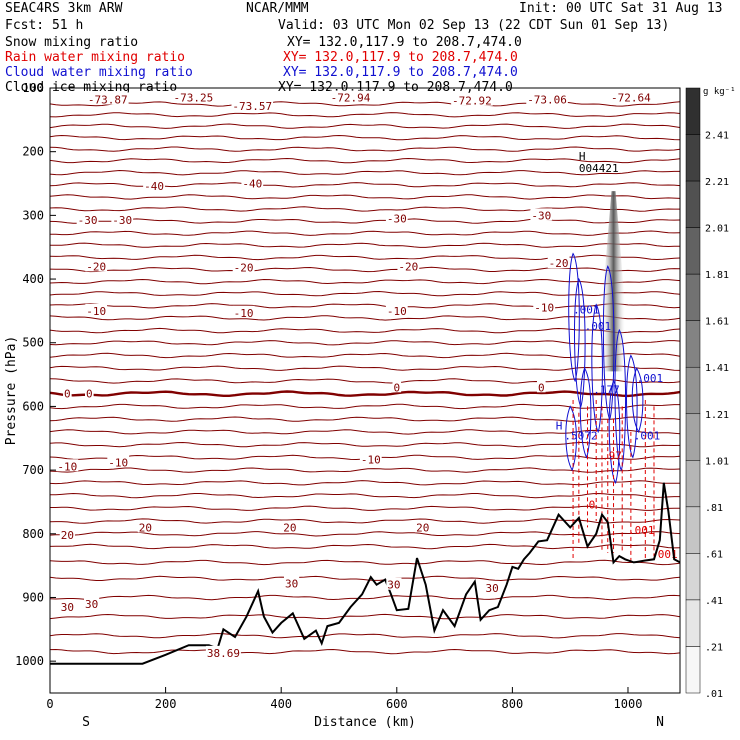  What do you see at coordinates (49, 704) in the screenshot?
I see `x-tick-label: 0` at bounding box center [49, 704].